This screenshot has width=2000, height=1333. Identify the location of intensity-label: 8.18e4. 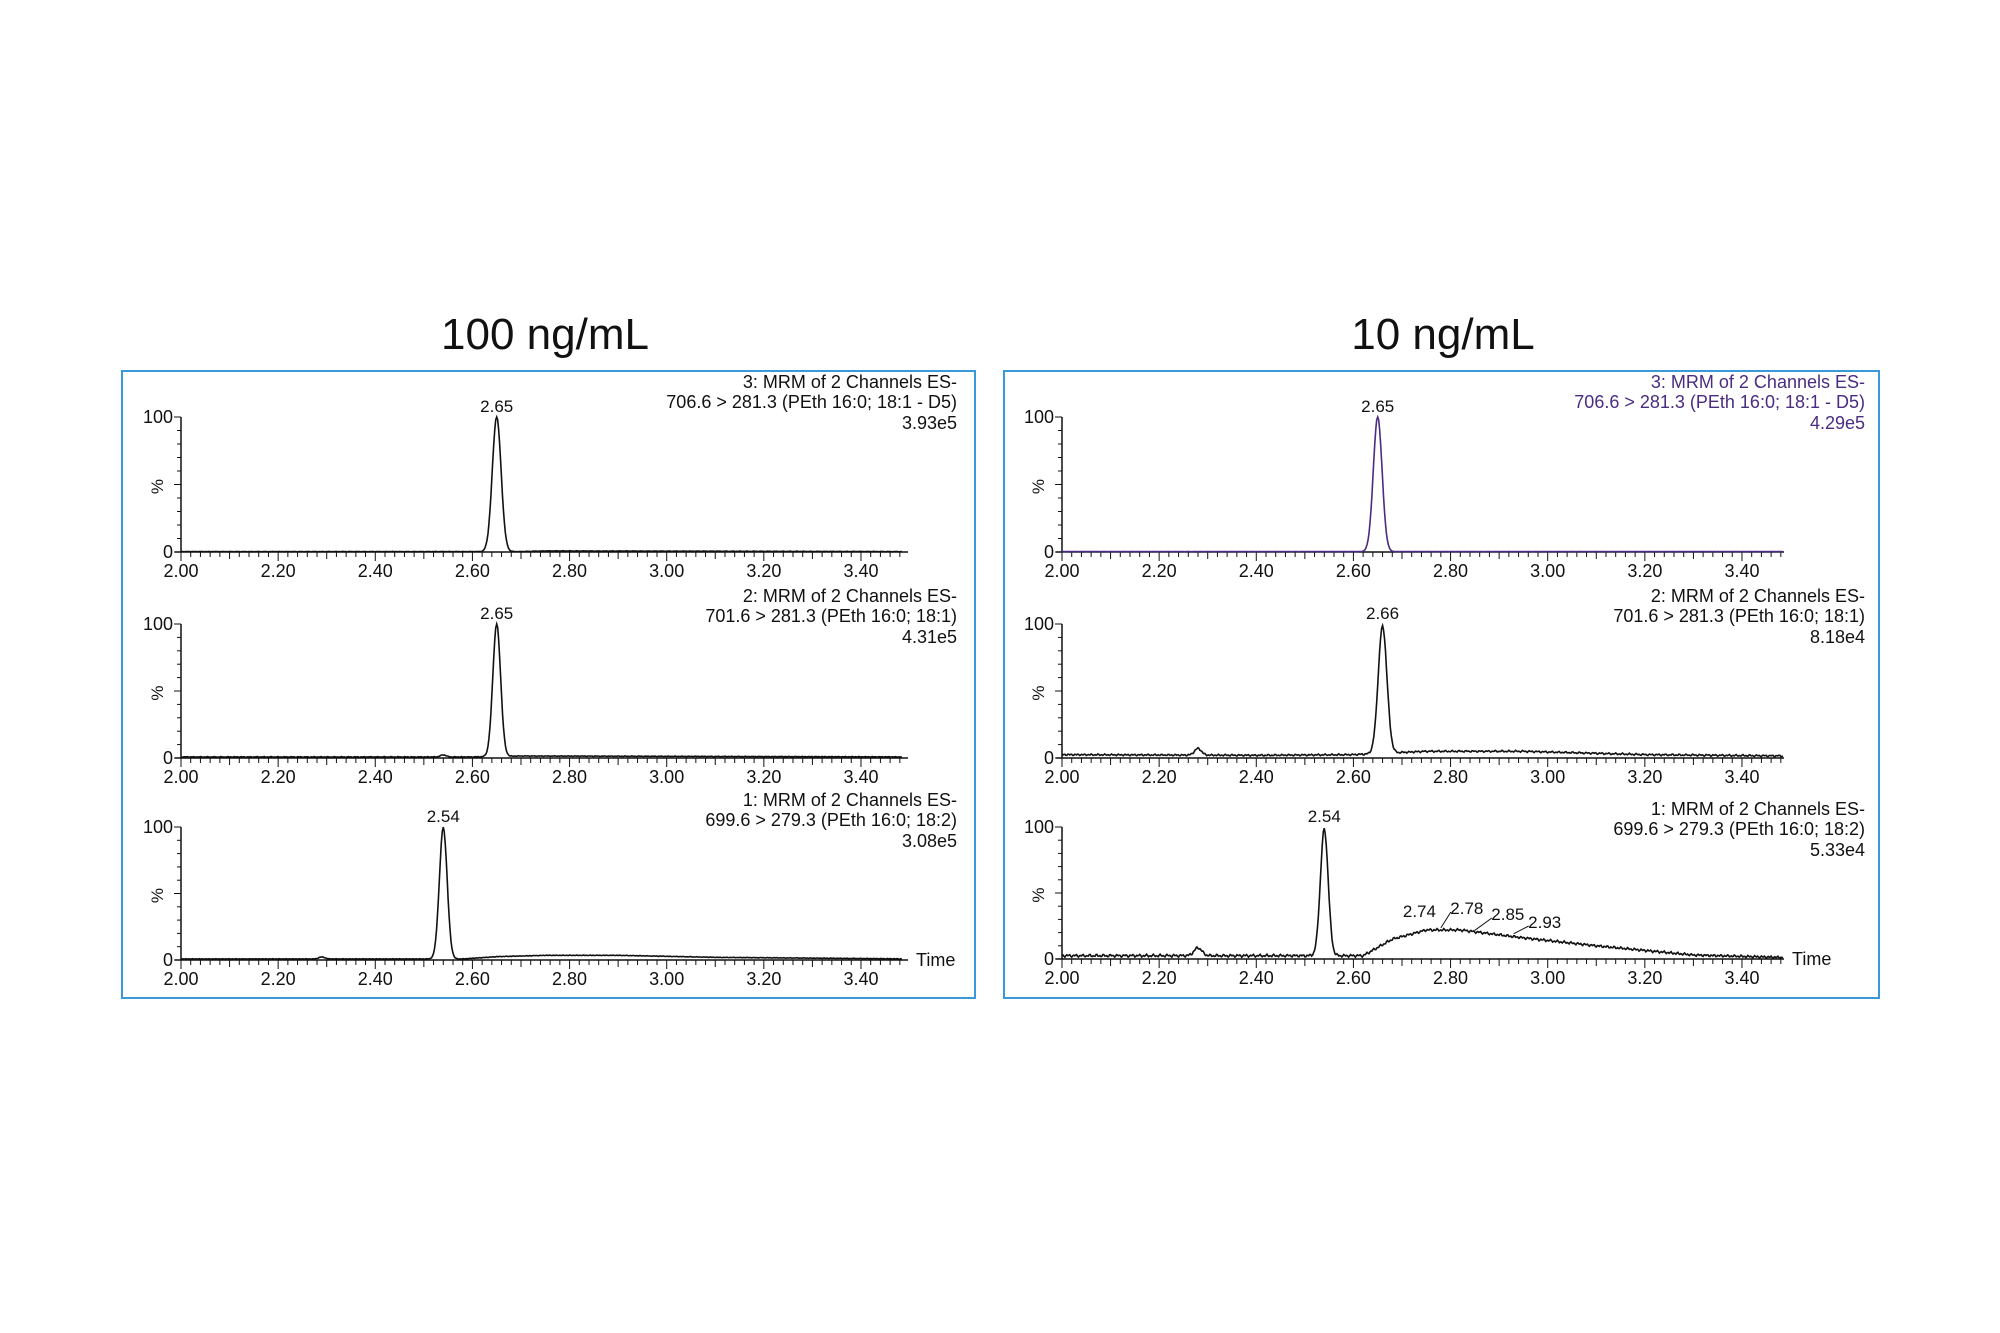
(1837, 637).